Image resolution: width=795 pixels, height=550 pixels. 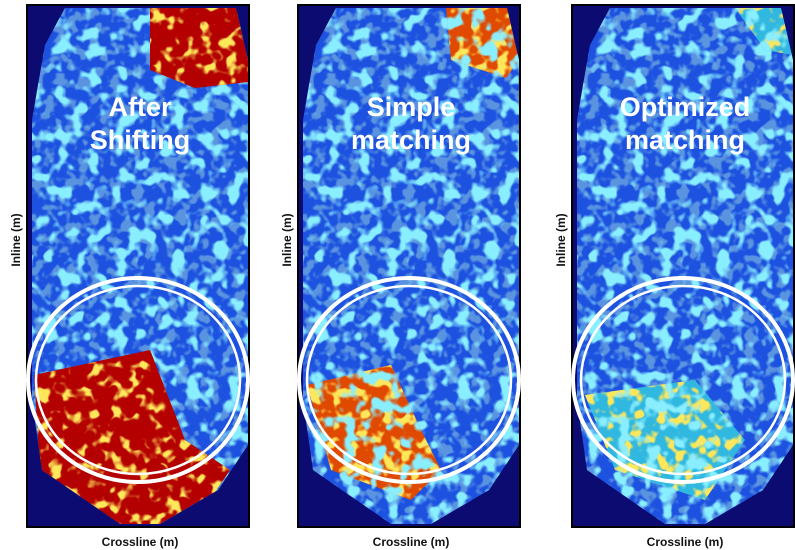 What do you see at coordinates (411, 107) in the screenshot?
I see `panel-title: Simple` at bounding box center [411, 107].